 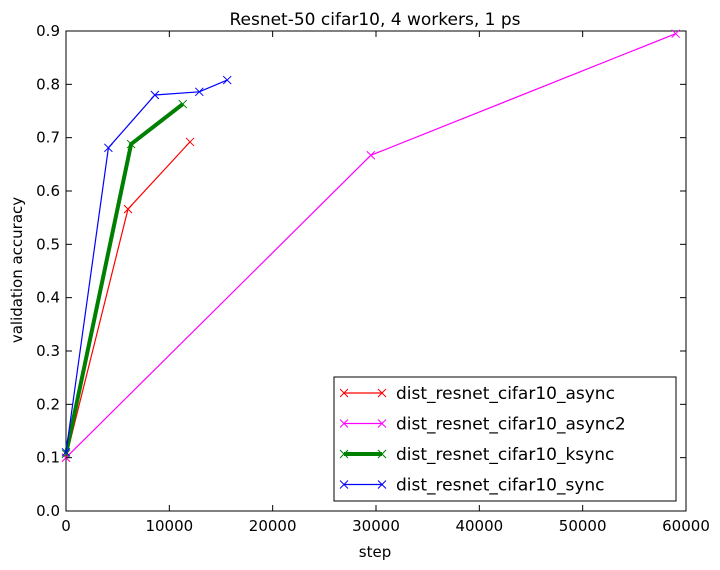 What do you see at coordinates (124, 279) in the screenshot?
I see `series-dist_resnet_cifar10_ksync` at bounding box center [124, 279].